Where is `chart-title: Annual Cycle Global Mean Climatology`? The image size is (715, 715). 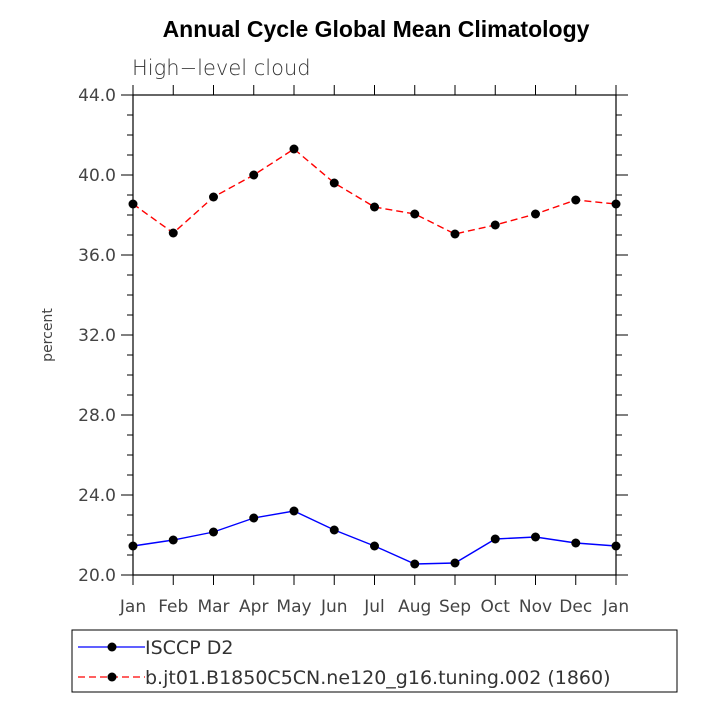 chart-title: Annual Cycle Global Mean Climatology is located at coordinates (376, 29).